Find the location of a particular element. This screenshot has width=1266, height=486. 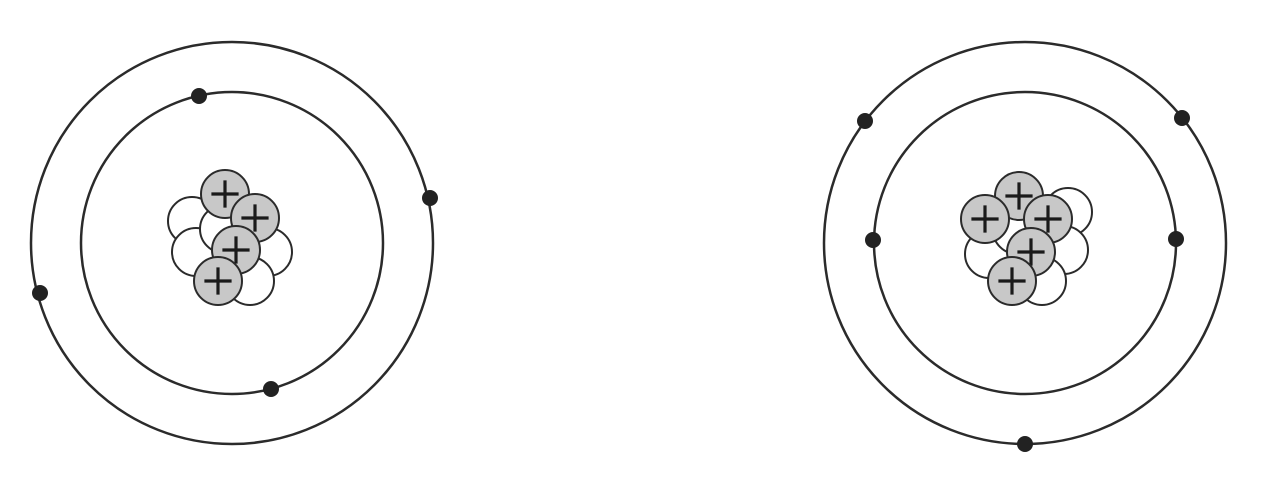

right-atom-nucleus is located at coordinates (1026, 238).